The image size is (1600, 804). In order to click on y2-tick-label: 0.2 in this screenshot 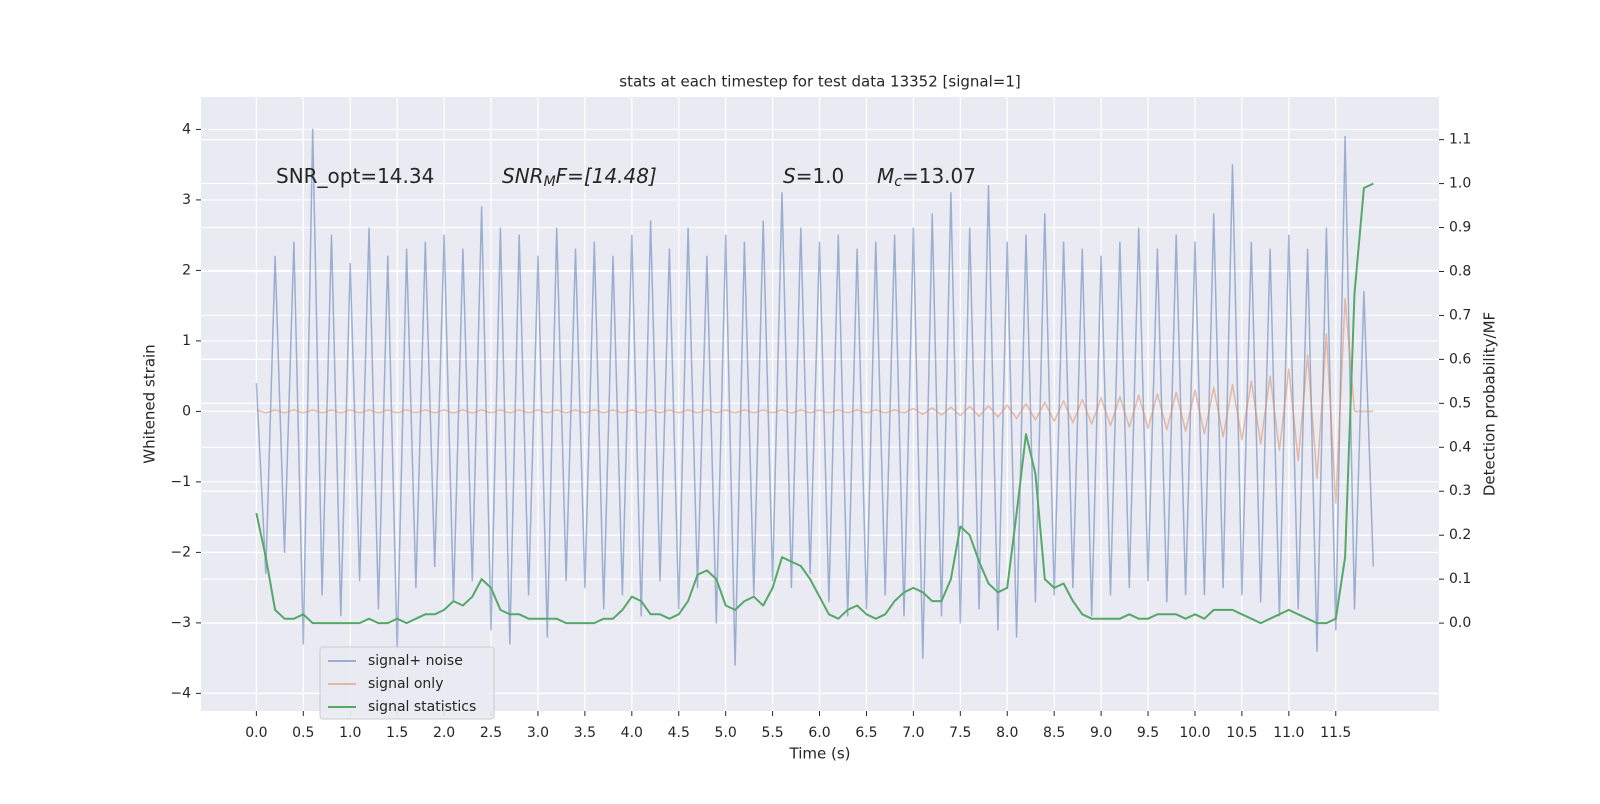, I will do `click(1460, 535)`.